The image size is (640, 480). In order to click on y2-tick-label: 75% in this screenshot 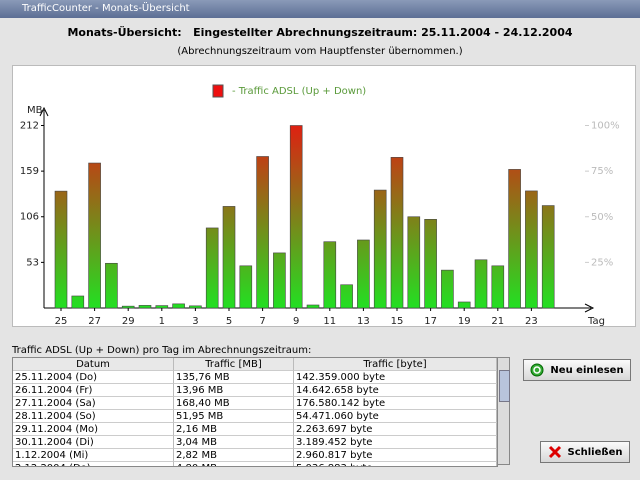, I will do `click(602, 171)`.